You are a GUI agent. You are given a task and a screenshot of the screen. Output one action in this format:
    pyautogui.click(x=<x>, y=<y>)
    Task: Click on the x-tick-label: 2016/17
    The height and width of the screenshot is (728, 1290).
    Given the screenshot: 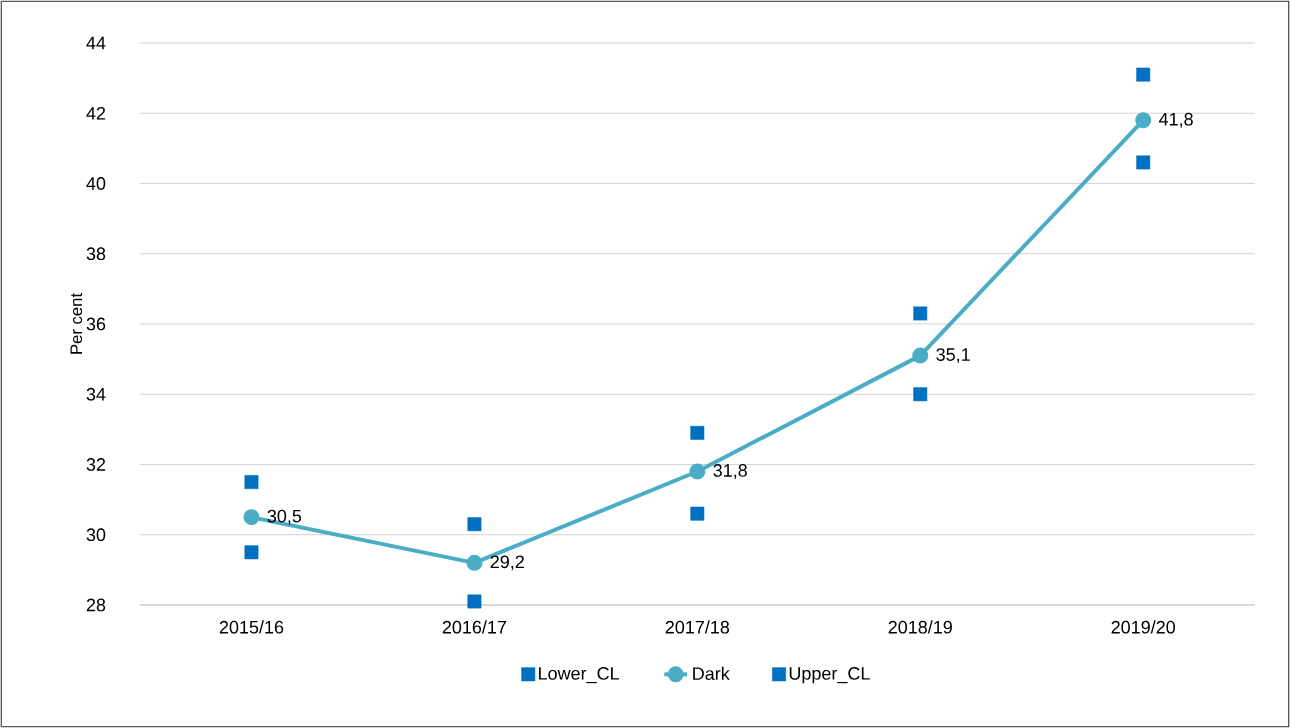 What is the action you would take?
    pyautogui.click(x=474, y=627)
    